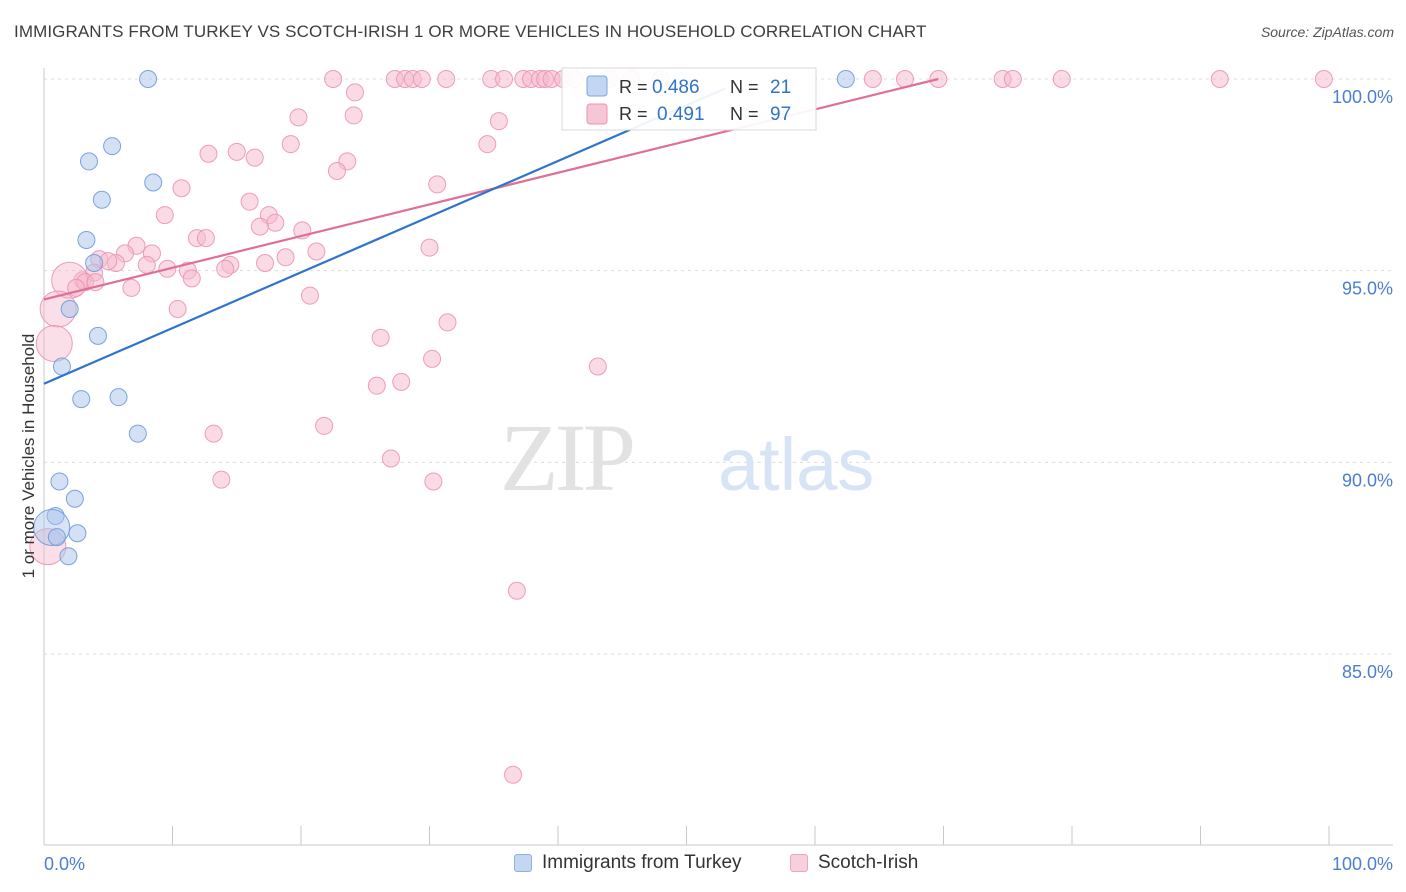  I want to click on legend-n-label-turkey: N =, so click(744, 87).